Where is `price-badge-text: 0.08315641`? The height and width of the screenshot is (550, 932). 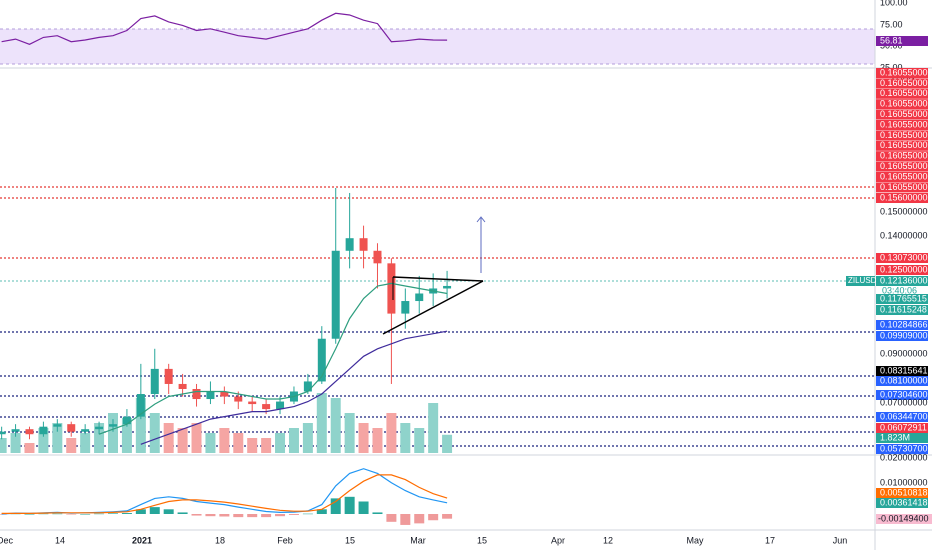 price-badge-text: 0.08315641 is located at coordinates (904, 370).